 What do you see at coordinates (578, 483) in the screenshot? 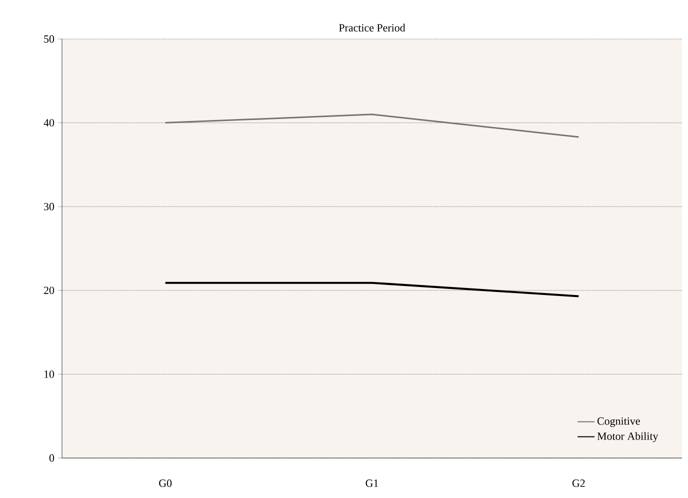
I see `x-tick-label: G2` at bounding box center [578, 483].